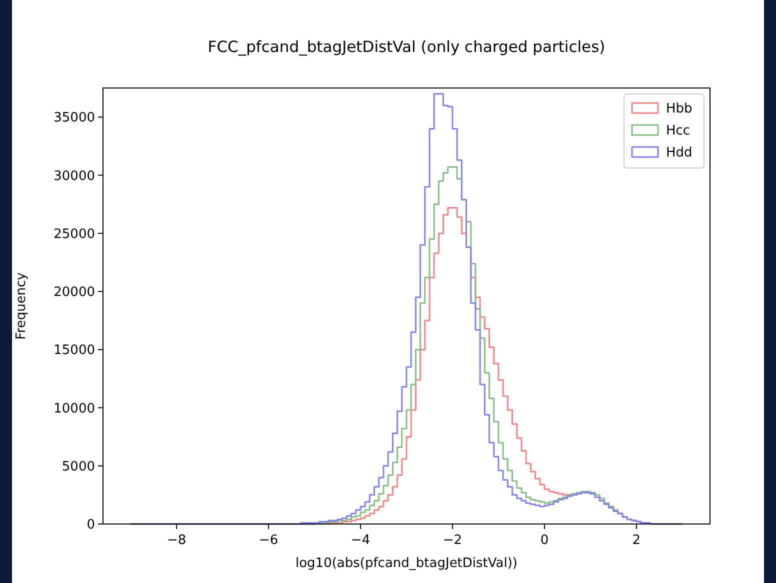 Image resolution: width=776 pixels, height=583 pixels. Describe the element at coordinates (176, 540) in the screenshot. I see `x-tick-label: −8` at that location.